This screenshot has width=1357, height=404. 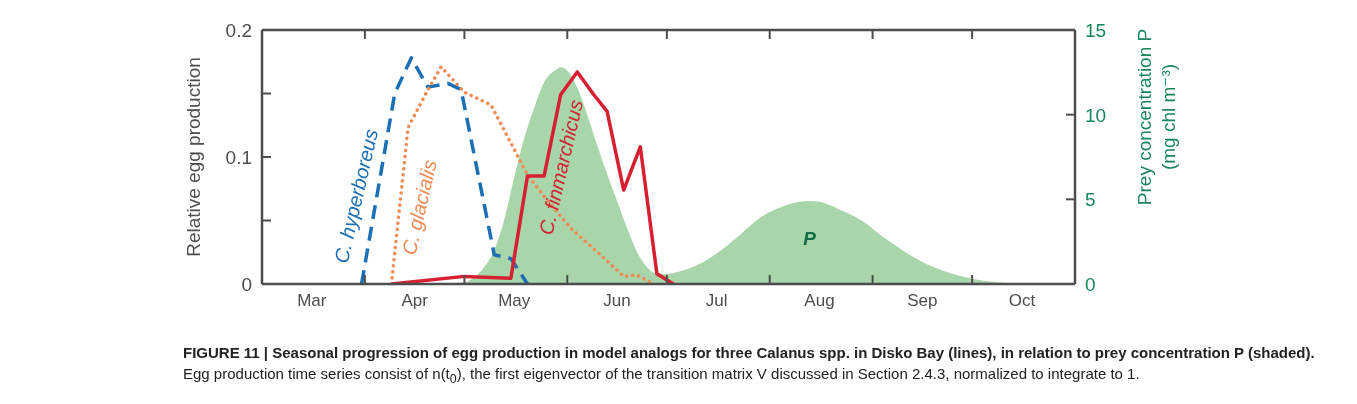 What do you see at coordinates (1156, 117) in the screenshot?
I see `y2-axis-title: Prey concentration P (mg chl m⁻³)` at bounding box center [1156, 117].